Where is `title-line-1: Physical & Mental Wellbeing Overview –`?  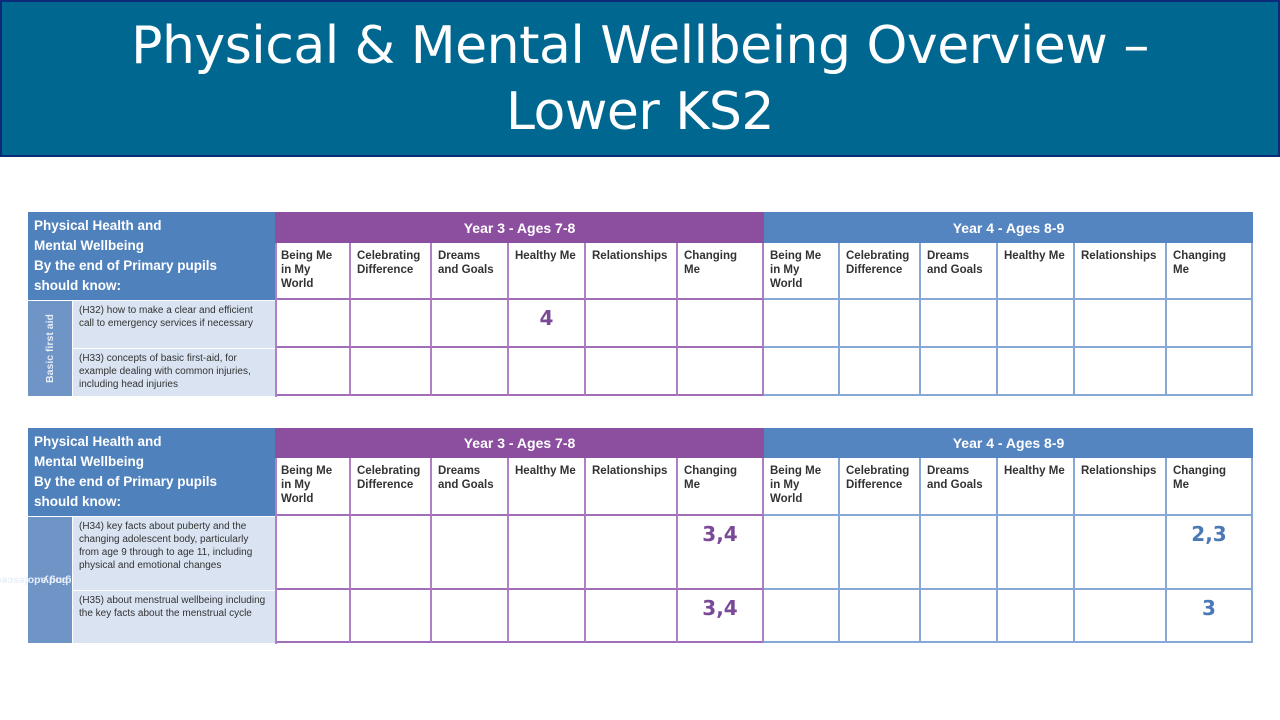 title-line-1: Physical & Mental Wellbeing Overview – is located at coordinates (640, 45).